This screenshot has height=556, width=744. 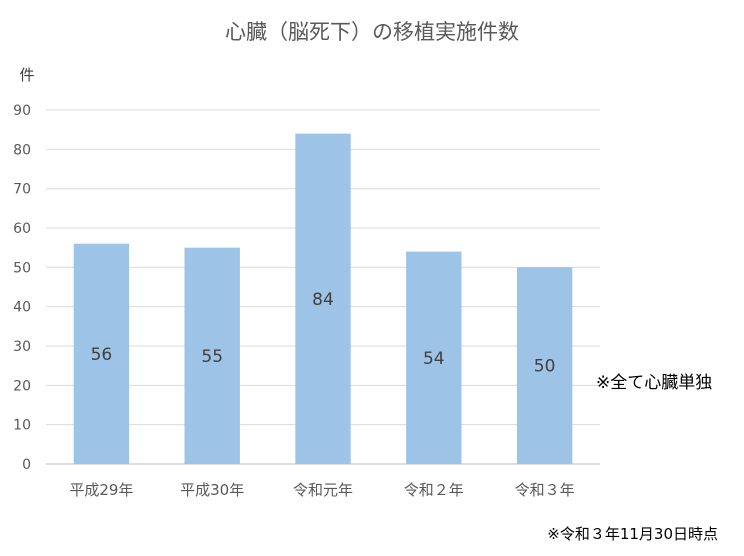 What do you see at coordinates (632, 534) in the screenshot?
I see `annotation-as-of-date: ※令和３年11月30日時点` at bounding box center [632, 534].